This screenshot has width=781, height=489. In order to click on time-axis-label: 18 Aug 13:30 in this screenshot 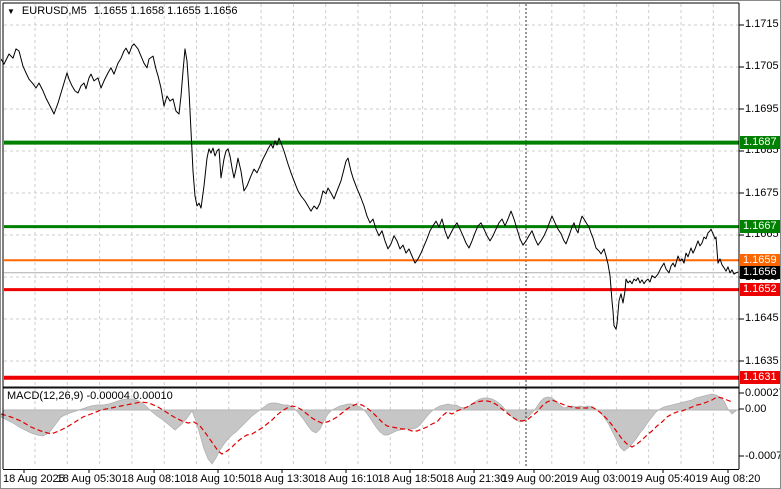, I will do `click(282, 479)`.